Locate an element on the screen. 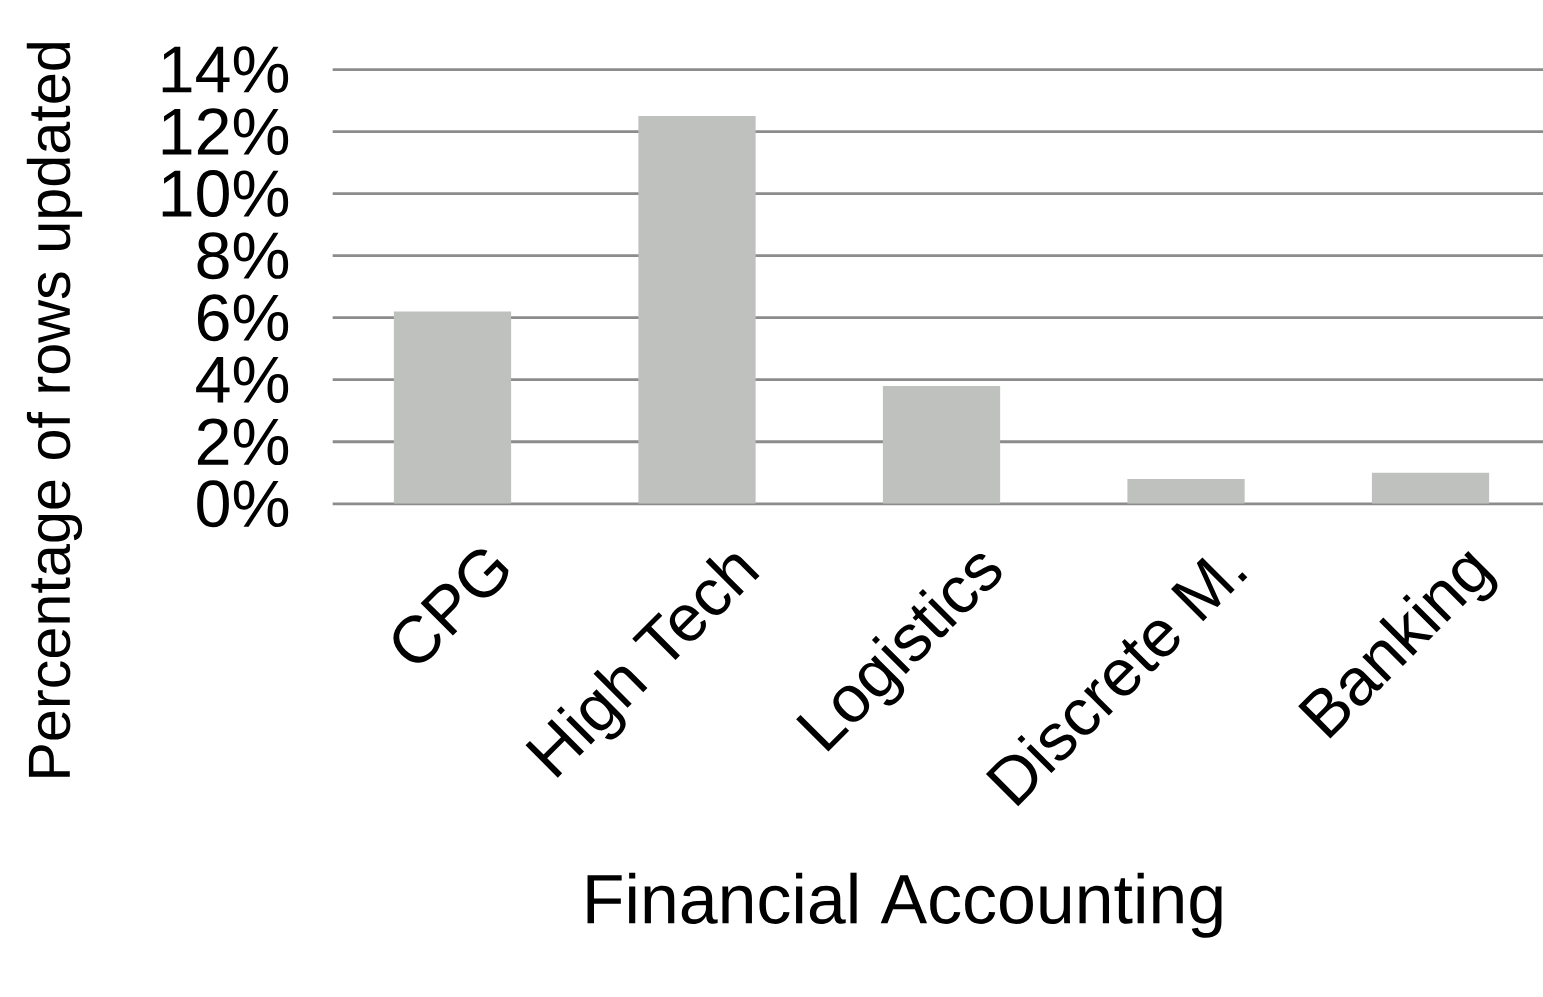 This screenshot has width=1543, height=997. y-tick-label: 14% is located at coordinates (225, 69).